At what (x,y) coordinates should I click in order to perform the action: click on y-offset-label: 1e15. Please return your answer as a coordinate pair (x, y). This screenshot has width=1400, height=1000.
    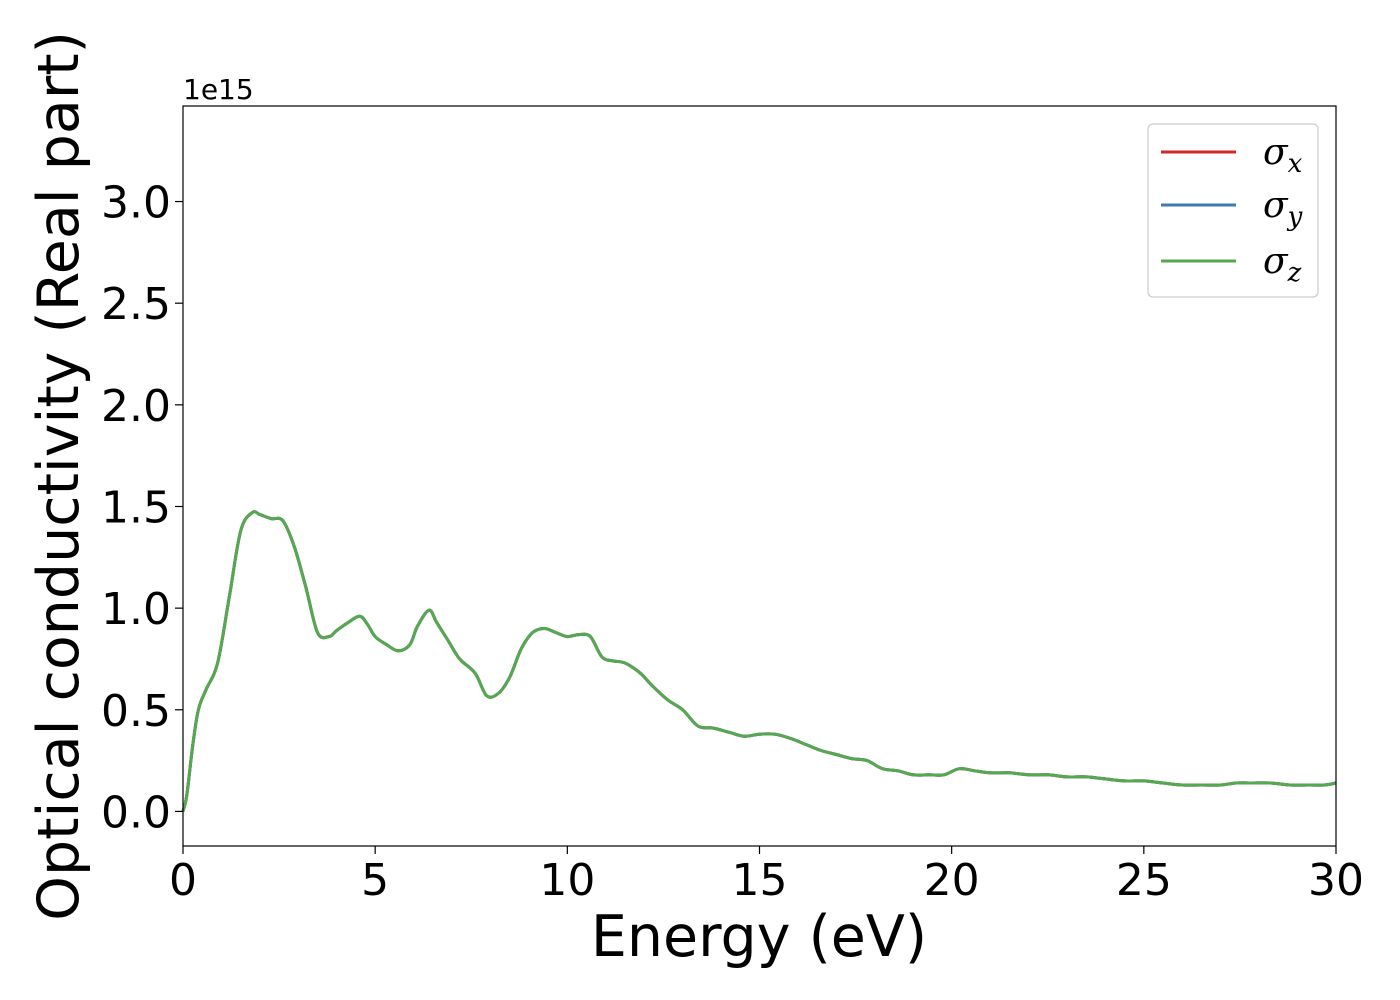
    Looking at the image, I should click on (218, 89).